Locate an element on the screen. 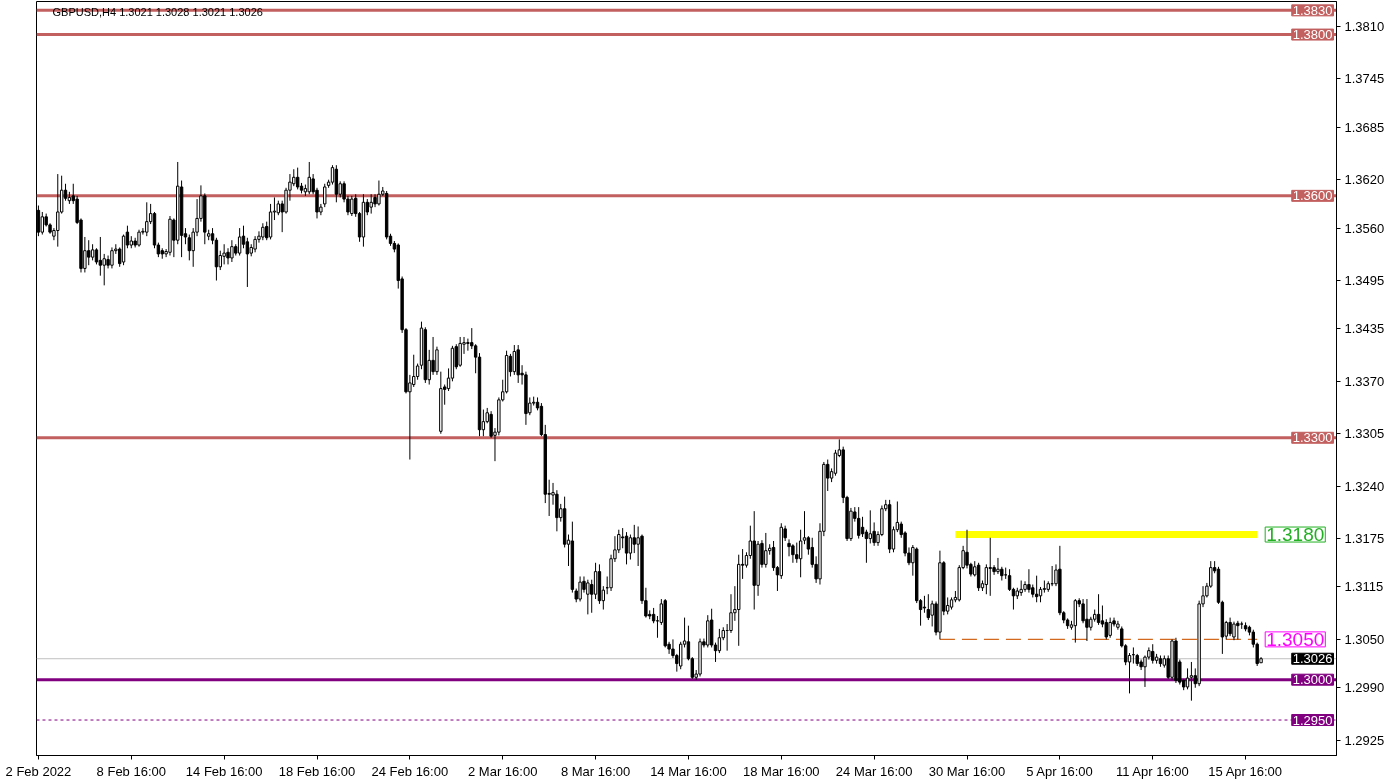  series-label: 1.3050 is located at coordinates (1295, 639).